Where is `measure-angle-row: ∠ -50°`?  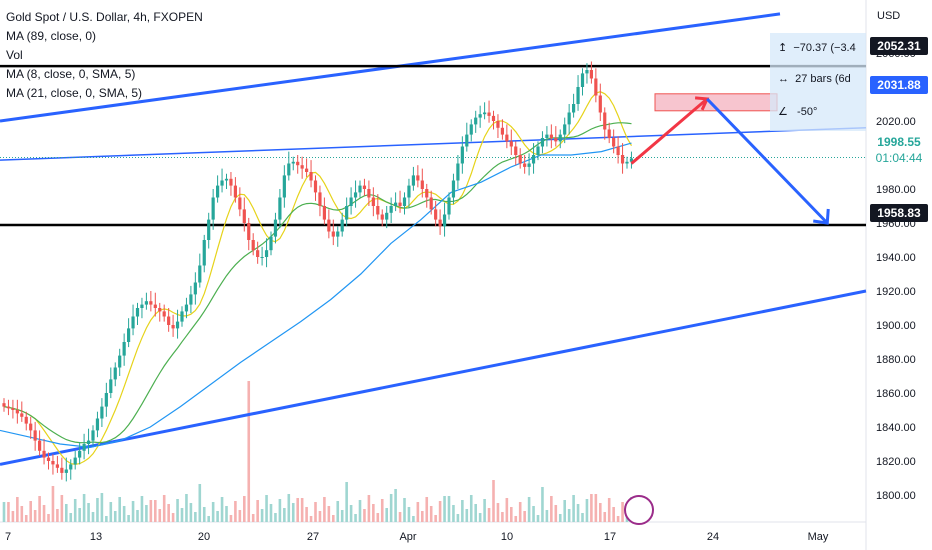
measure-angle-row: ∠ -50° is located at coordinates (797, 111).